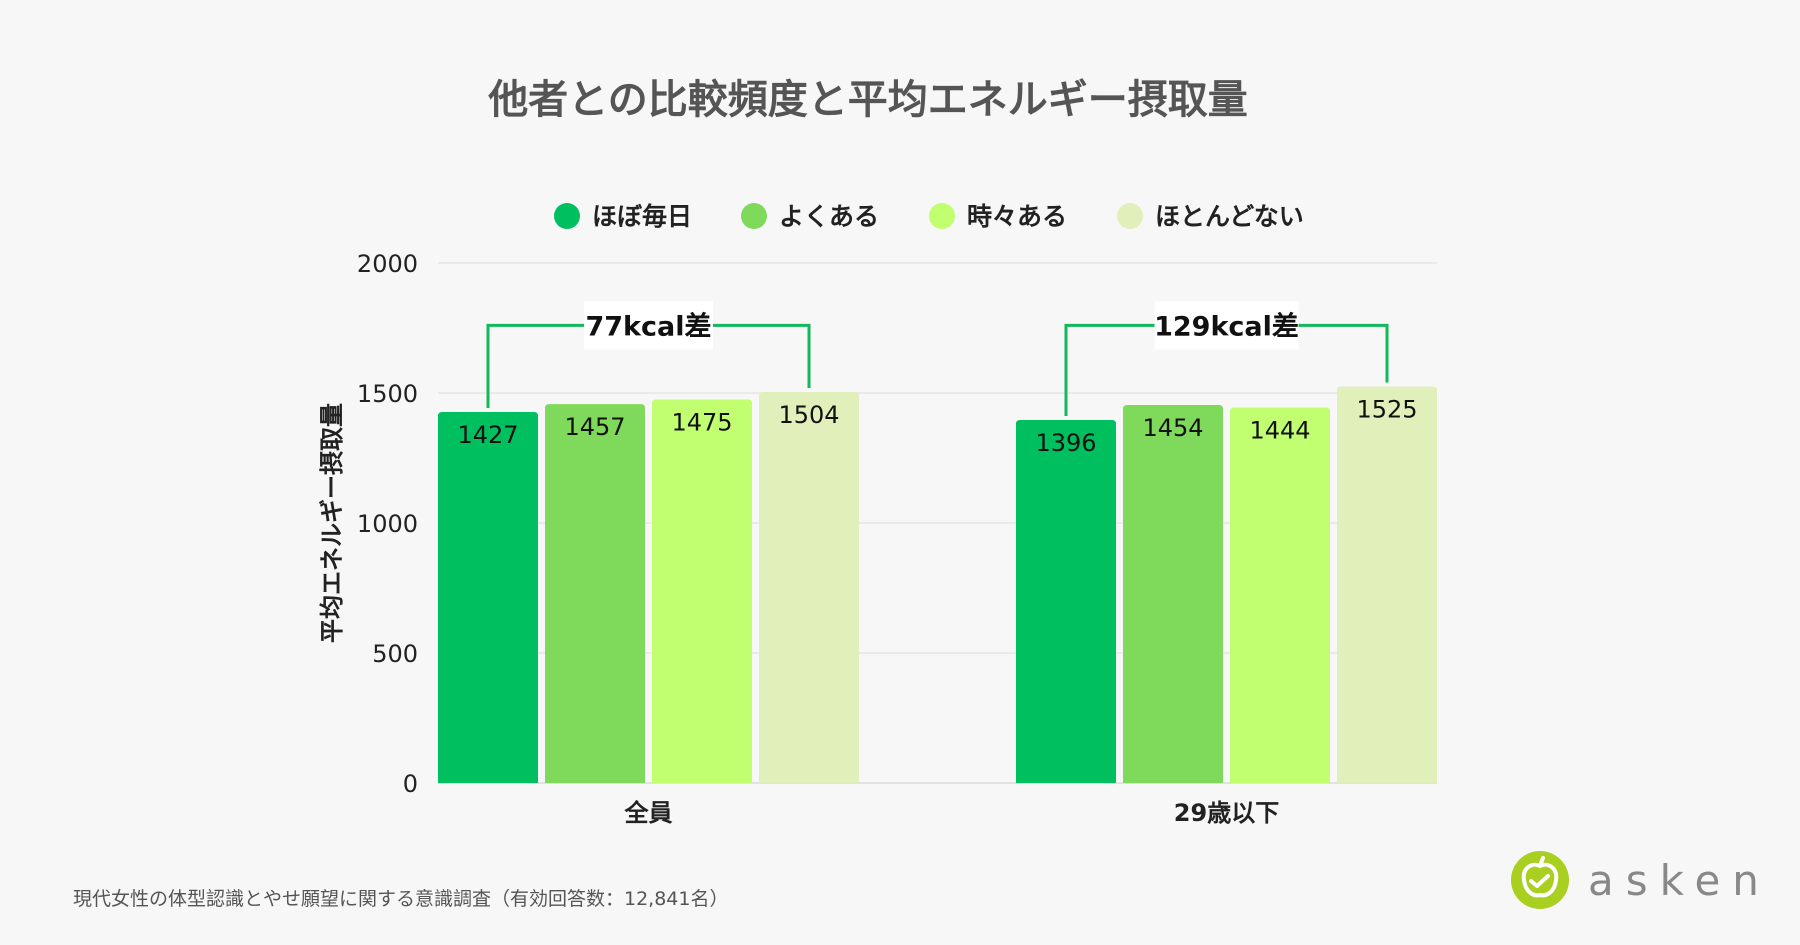 This screenshot has width=1800, height=945. Describe the element at coordinates (648, 354) in the screenshot. I see `difference-annotation: 77kcal差` at that location.